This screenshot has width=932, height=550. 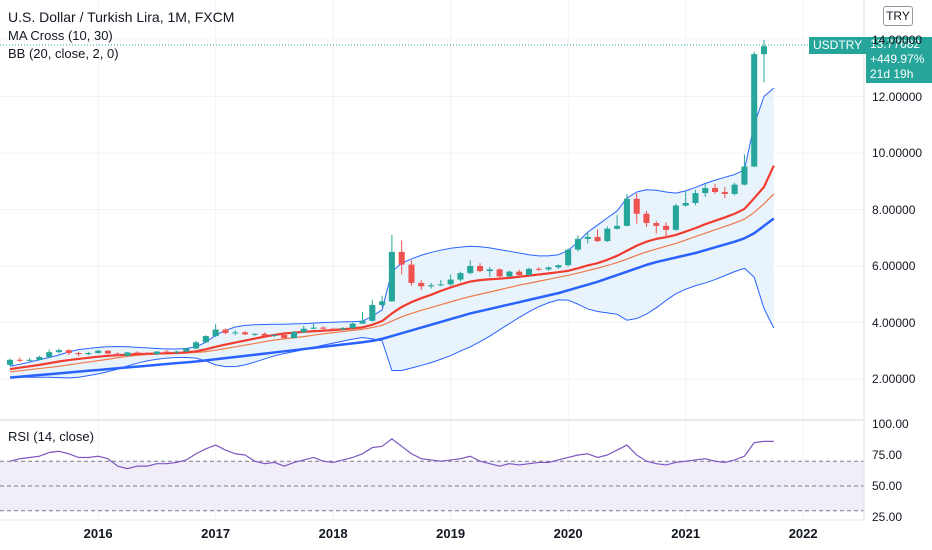 I want to click on rsi-legend: RSI (14, close), so click(x=51, y=436).